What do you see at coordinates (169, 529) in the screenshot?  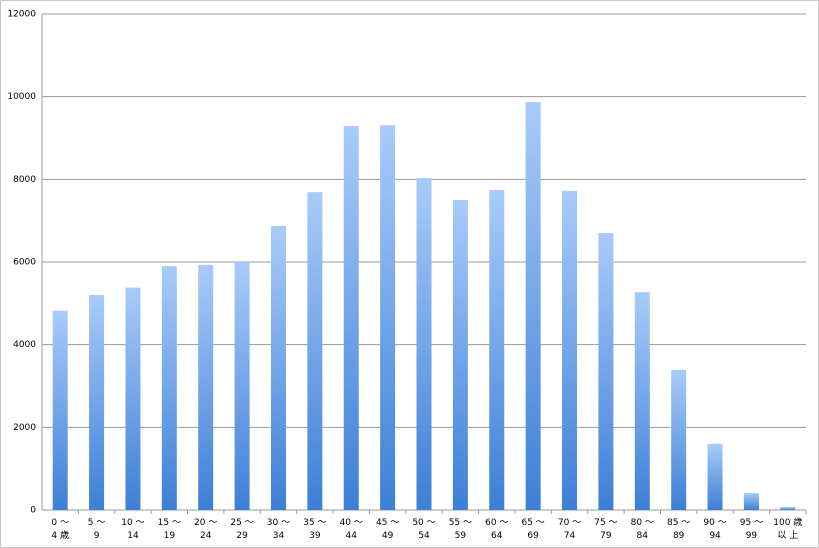 I see `x-tick-label: 15 〜 19` at bounding box center [169, 529].